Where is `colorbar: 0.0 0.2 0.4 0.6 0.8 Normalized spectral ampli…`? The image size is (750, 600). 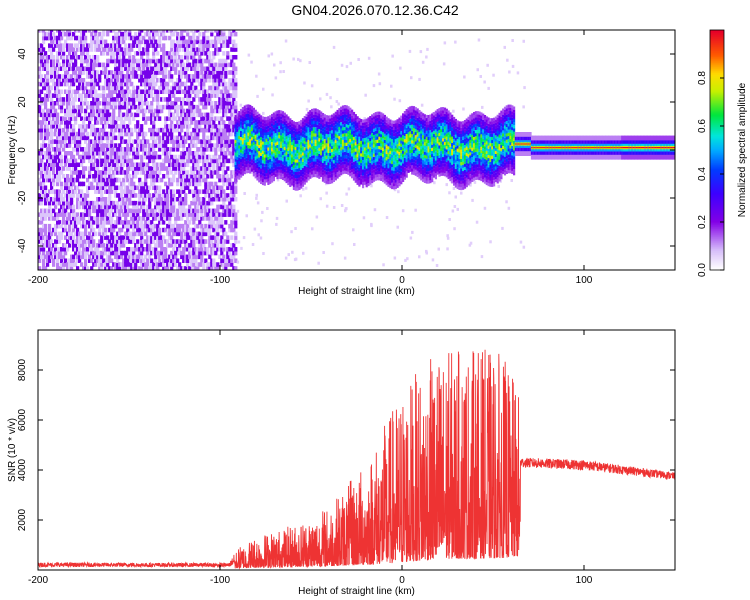
colorbar: 0.0 0.2 0.4 0.6 0.8 Normalized spectral ampli… is located at coordinates (722, 153).